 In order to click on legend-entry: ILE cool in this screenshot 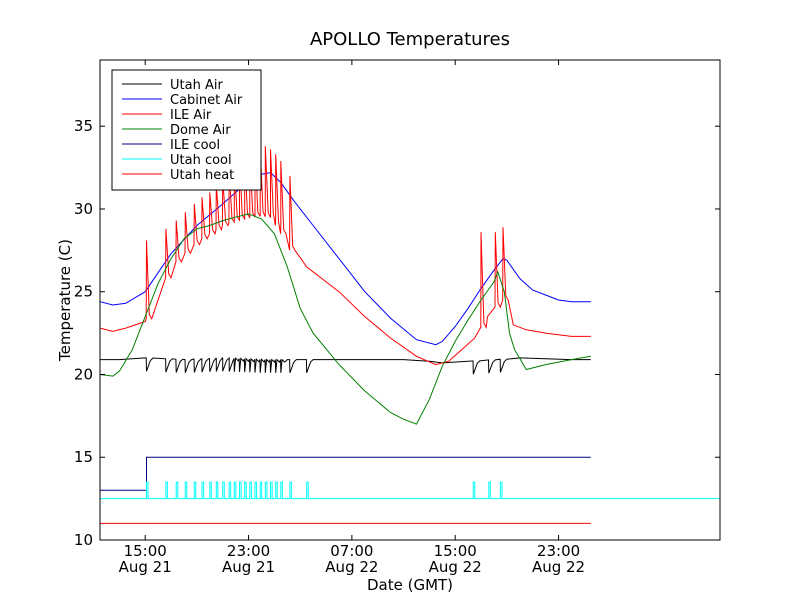, I will do `click(195, 145)`.